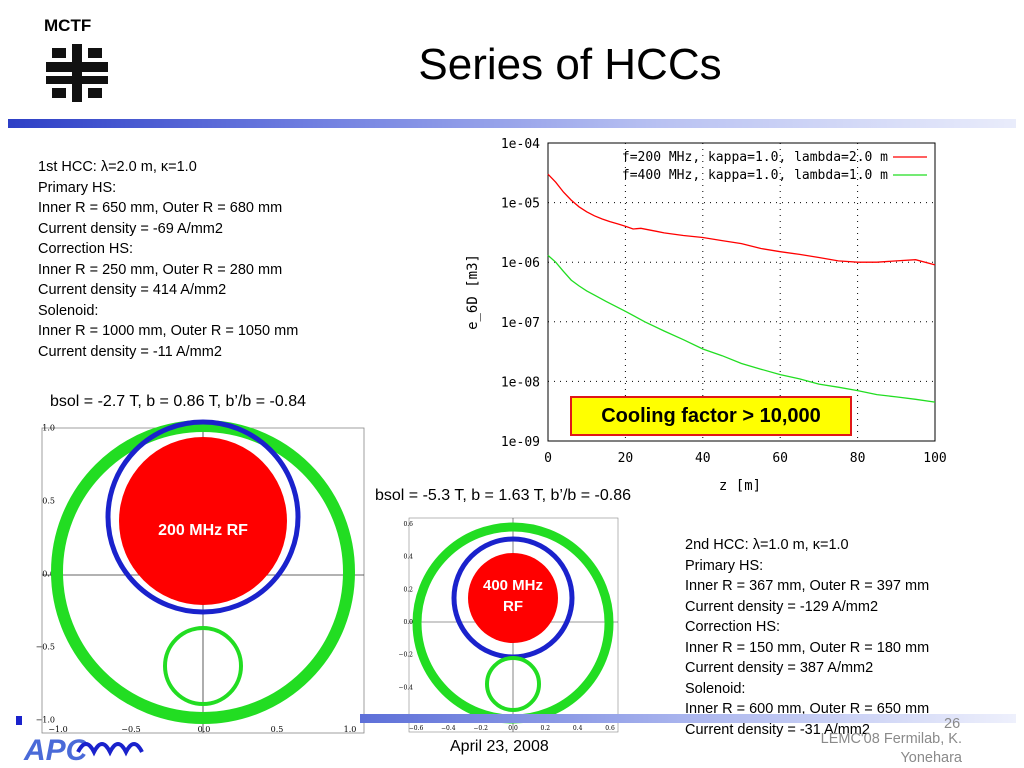 Image resolution: width=1024 pixels, height=768 pixels. What do you see at coordinates (277, 729) in the screenshot?
I see `x-tick-label: 0.5` at bounding box center [277, 729].